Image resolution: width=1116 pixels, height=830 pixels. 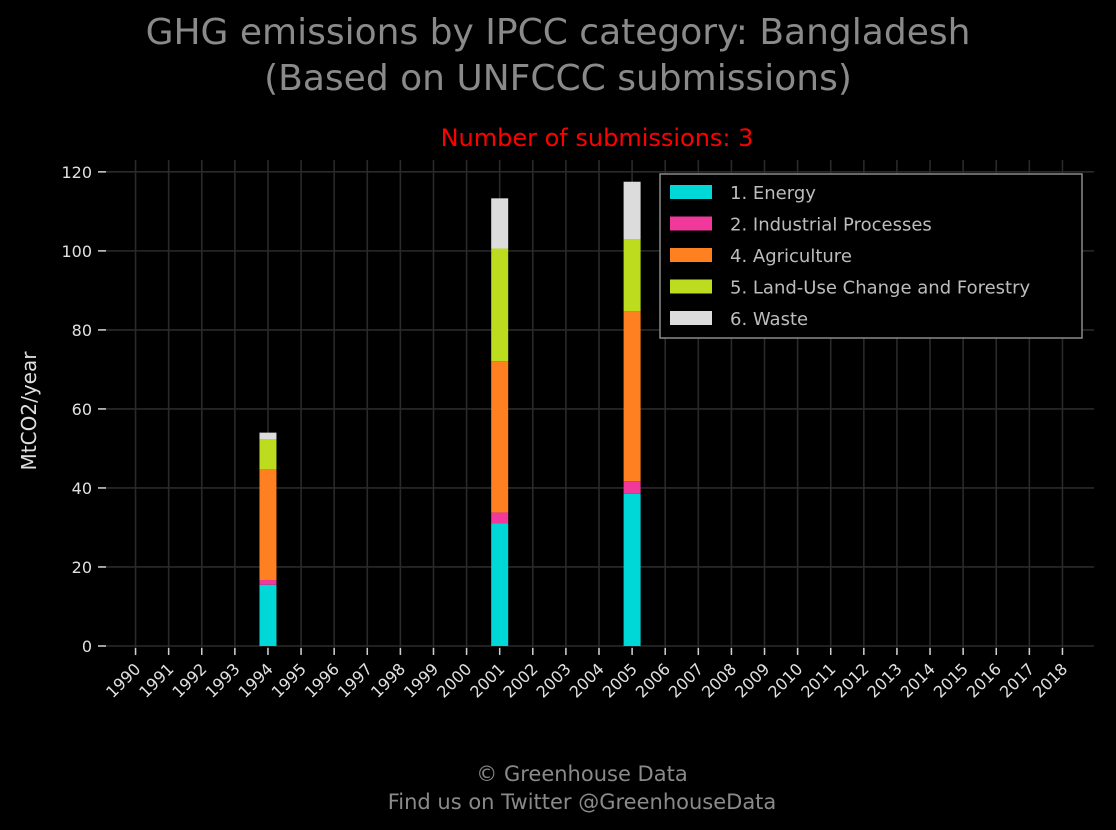 I want to click on x-tick-label: 1999, so click(x=421, y=680).